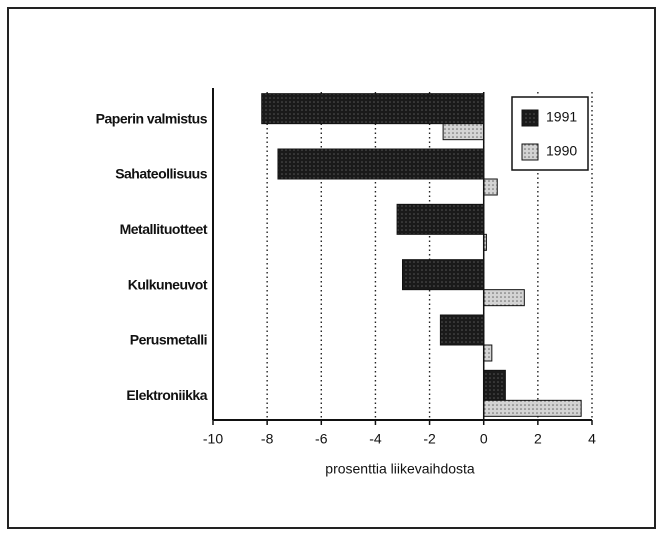 This screenshot has width=663, height=536. Describe the element at coordinates (152, 118) in the screenshot. I see `y-tick-label: Paperin valmistus` at that location.